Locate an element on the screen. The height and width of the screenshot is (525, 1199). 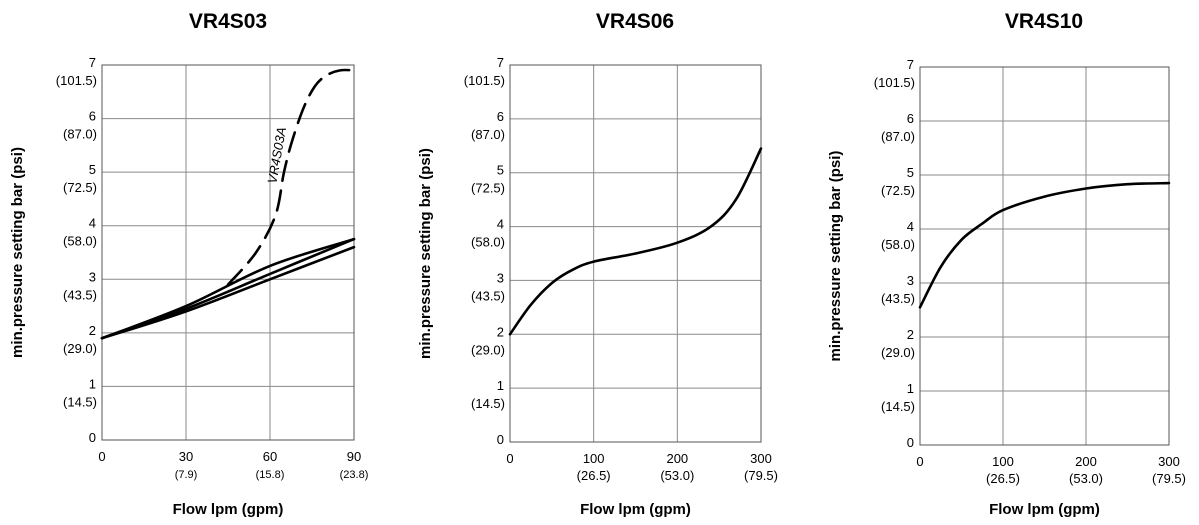
x-tick-label: 30 is located at coordinates (186, 456).